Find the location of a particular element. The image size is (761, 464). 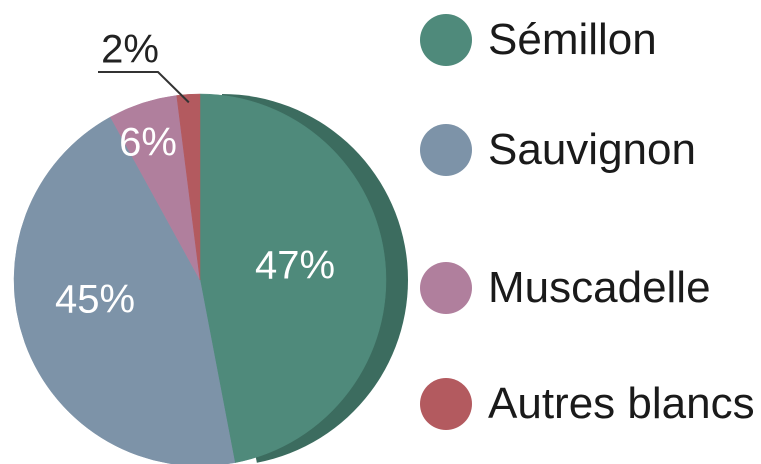

legend-label: Muscadelle is located at coordinates (599, 287).